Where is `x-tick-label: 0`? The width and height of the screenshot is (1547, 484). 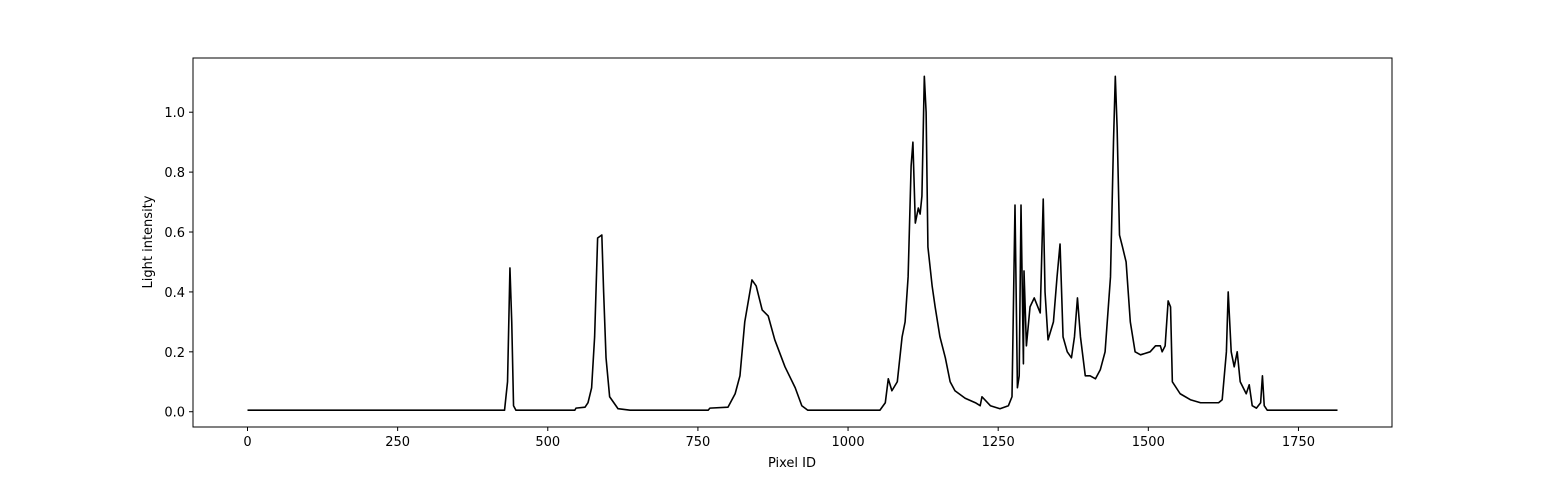 x-tick-label: 0 is located at coordinates (247, 442).